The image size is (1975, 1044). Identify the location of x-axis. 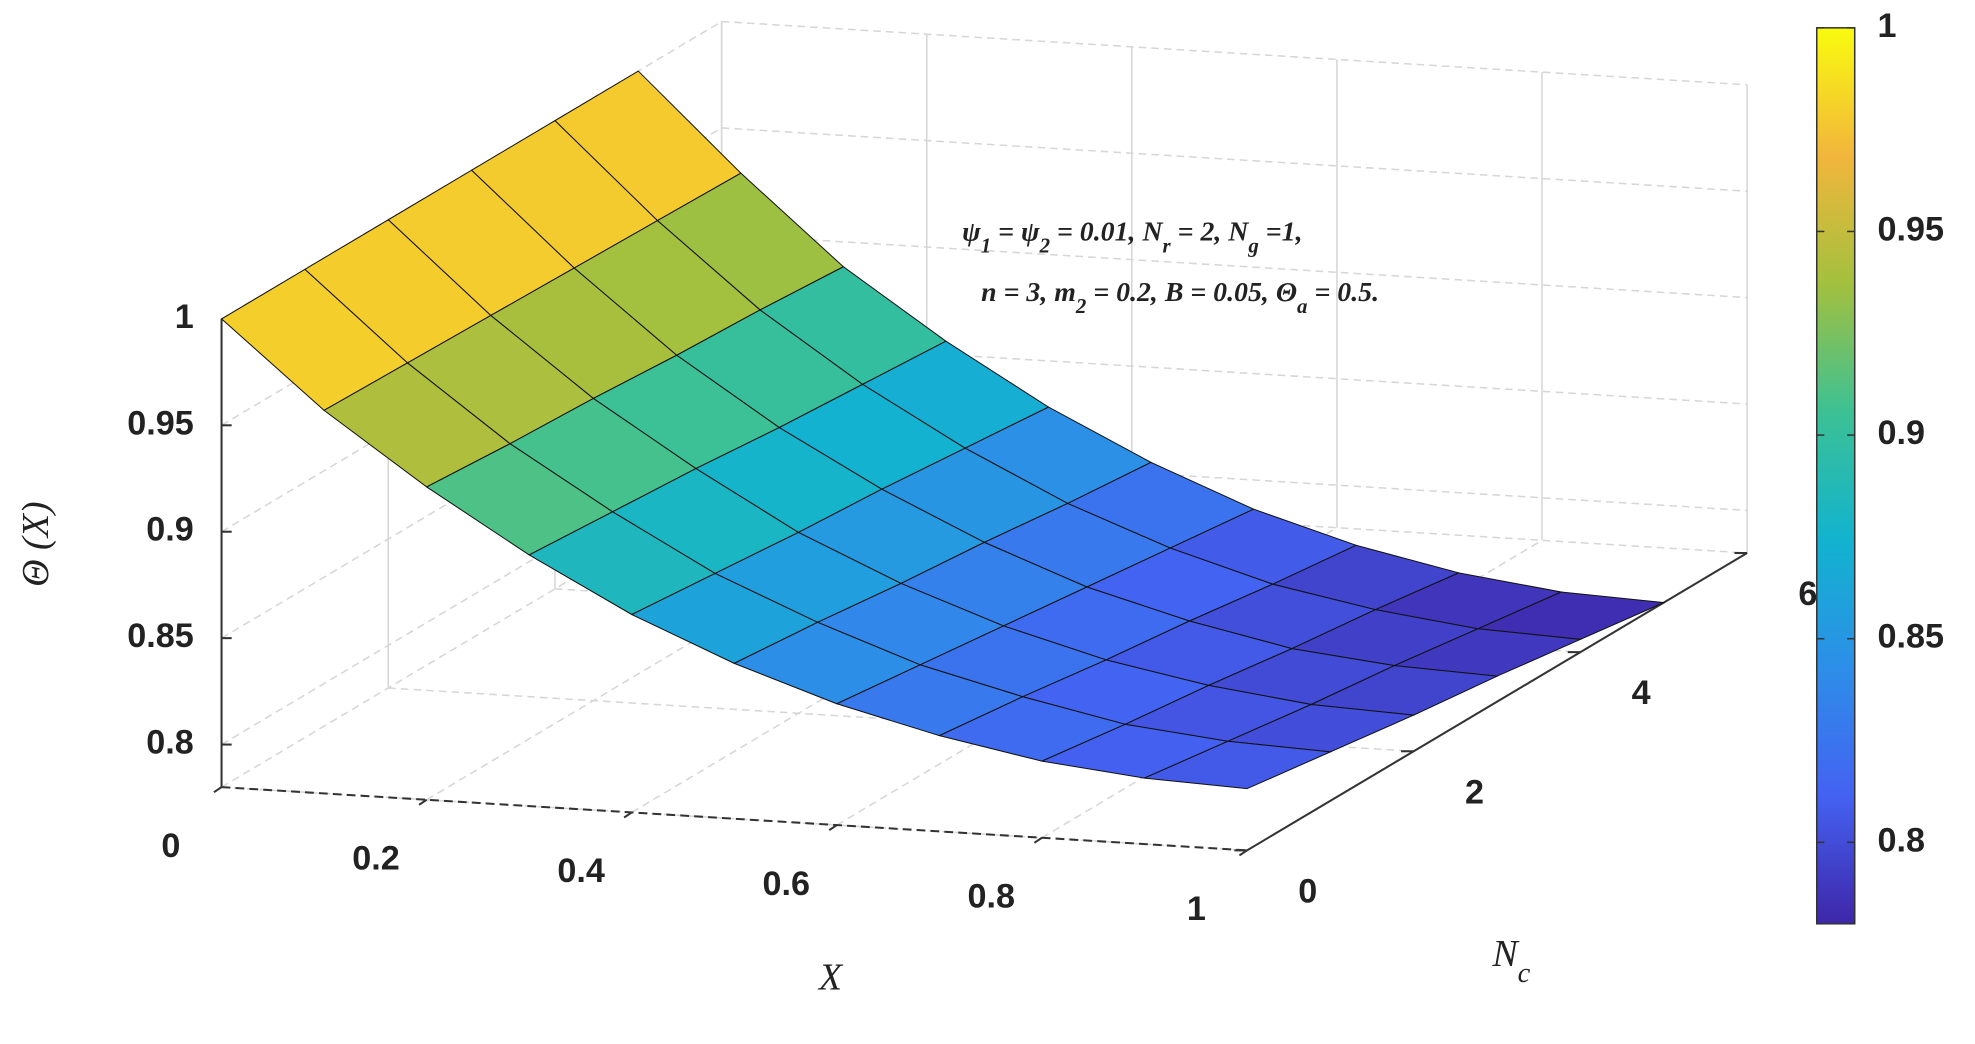
(734, 819).